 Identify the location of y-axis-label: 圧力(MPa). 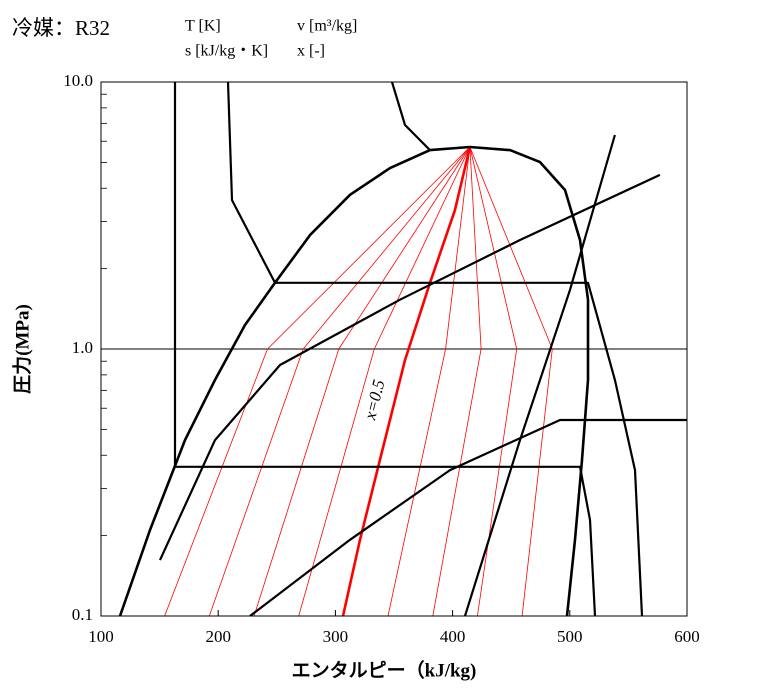
(21, 349).